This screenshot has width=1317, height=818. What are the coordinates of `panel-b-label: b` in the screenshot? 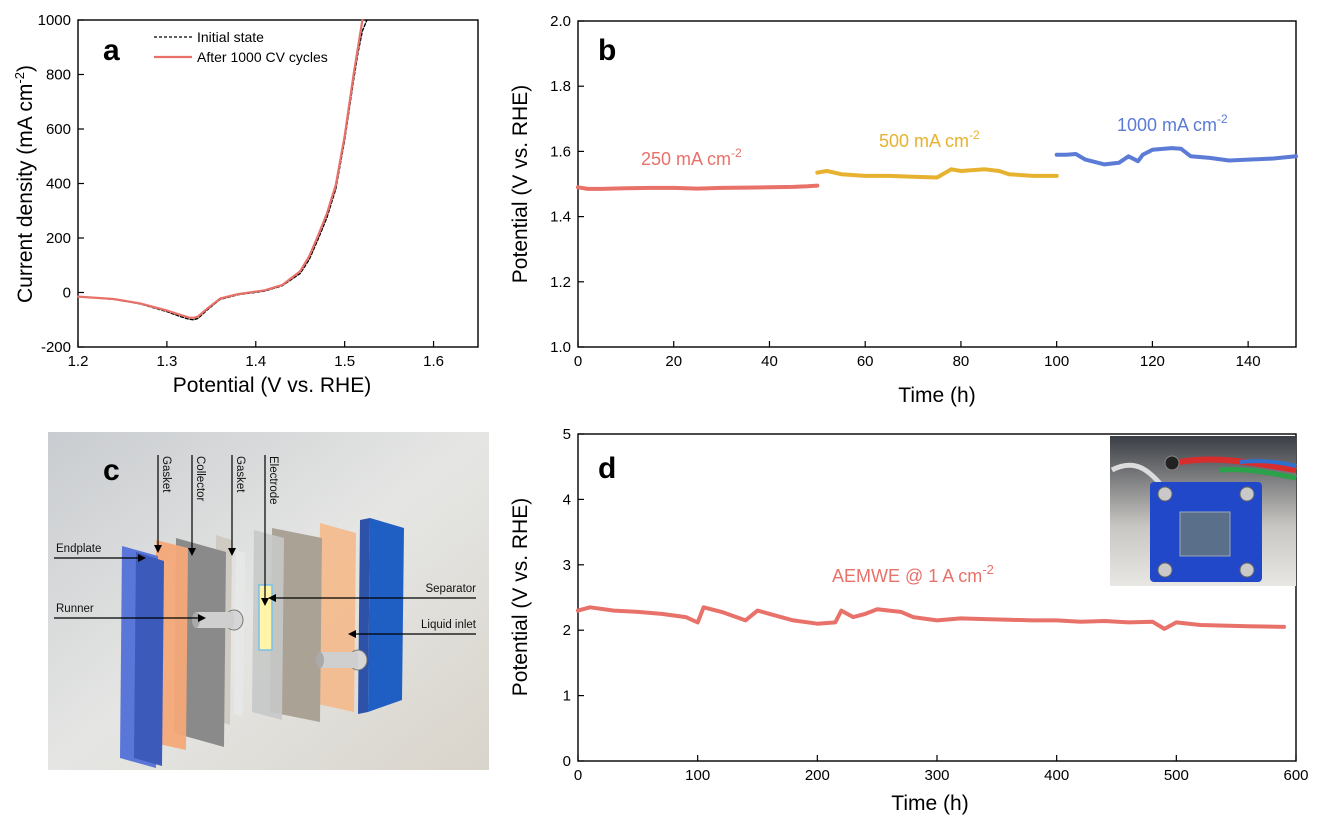 It's located at (607, 50).